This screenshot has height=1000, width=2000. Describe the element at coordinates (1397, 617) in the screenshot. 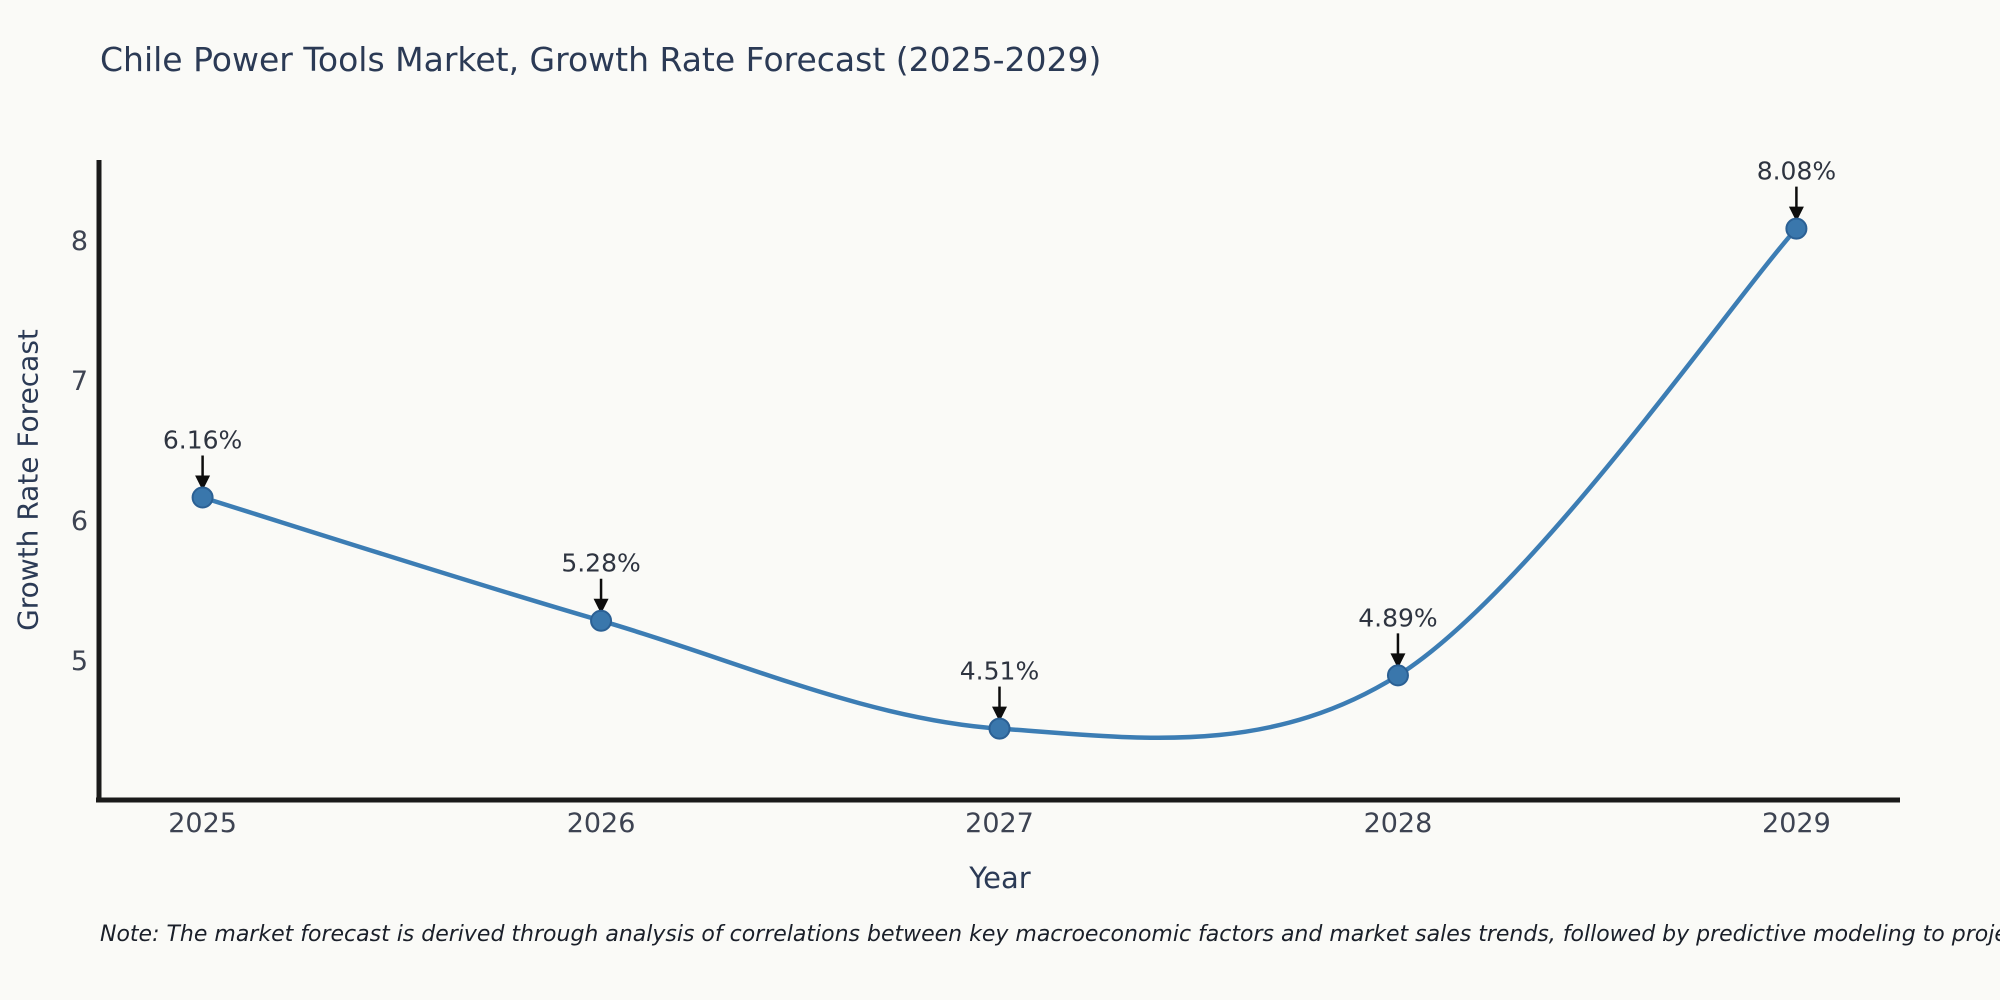

I see `point-label-2028: 4.89%` at that location.